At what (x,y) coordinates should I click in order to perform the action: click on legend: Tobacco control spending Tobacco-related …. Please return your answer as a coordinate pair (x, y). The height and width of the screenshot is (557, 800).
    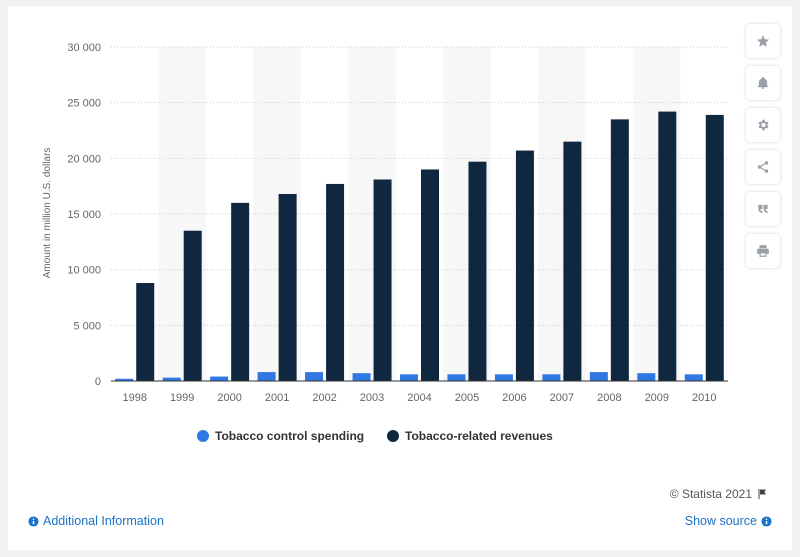
    Looking at the image, I should click on (375, 436).